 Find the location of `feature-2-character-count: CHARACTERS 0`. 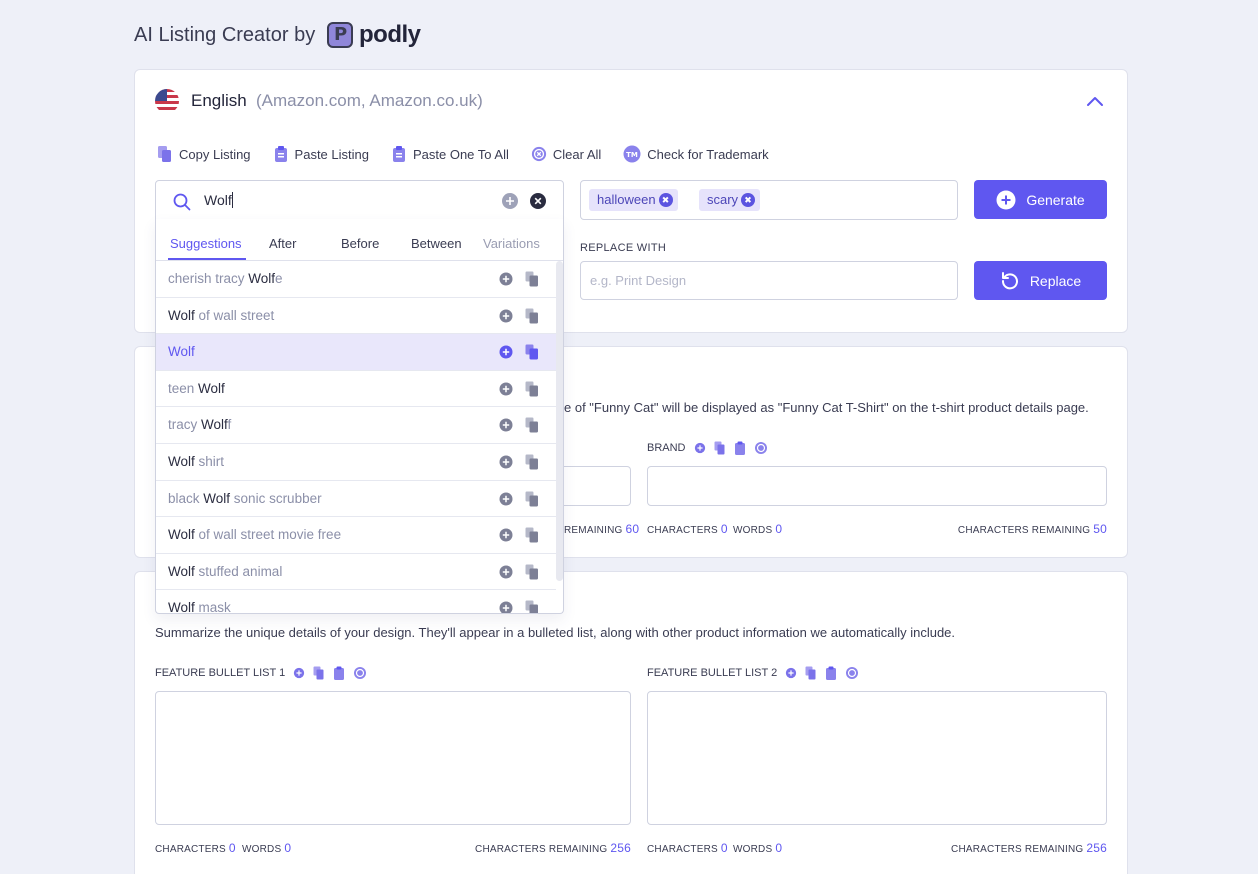

feature-2-character-count: CHARACTERS 0 is located at coordinates (687, 848).